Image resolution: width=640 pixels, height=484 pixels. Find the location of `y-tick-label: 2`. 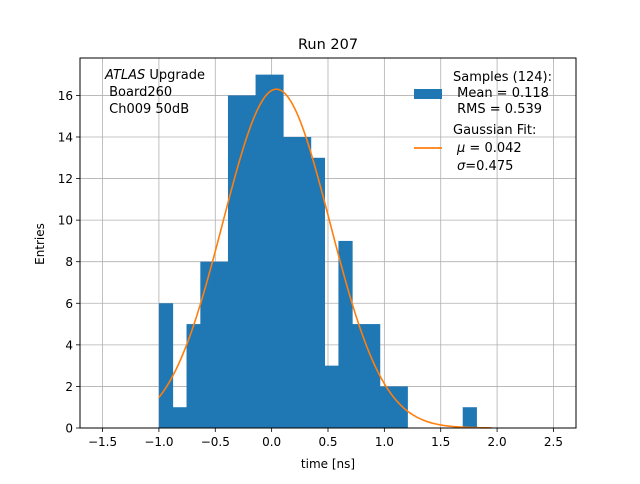

y-tick-label: 2 is located at coordinates (69, 387).